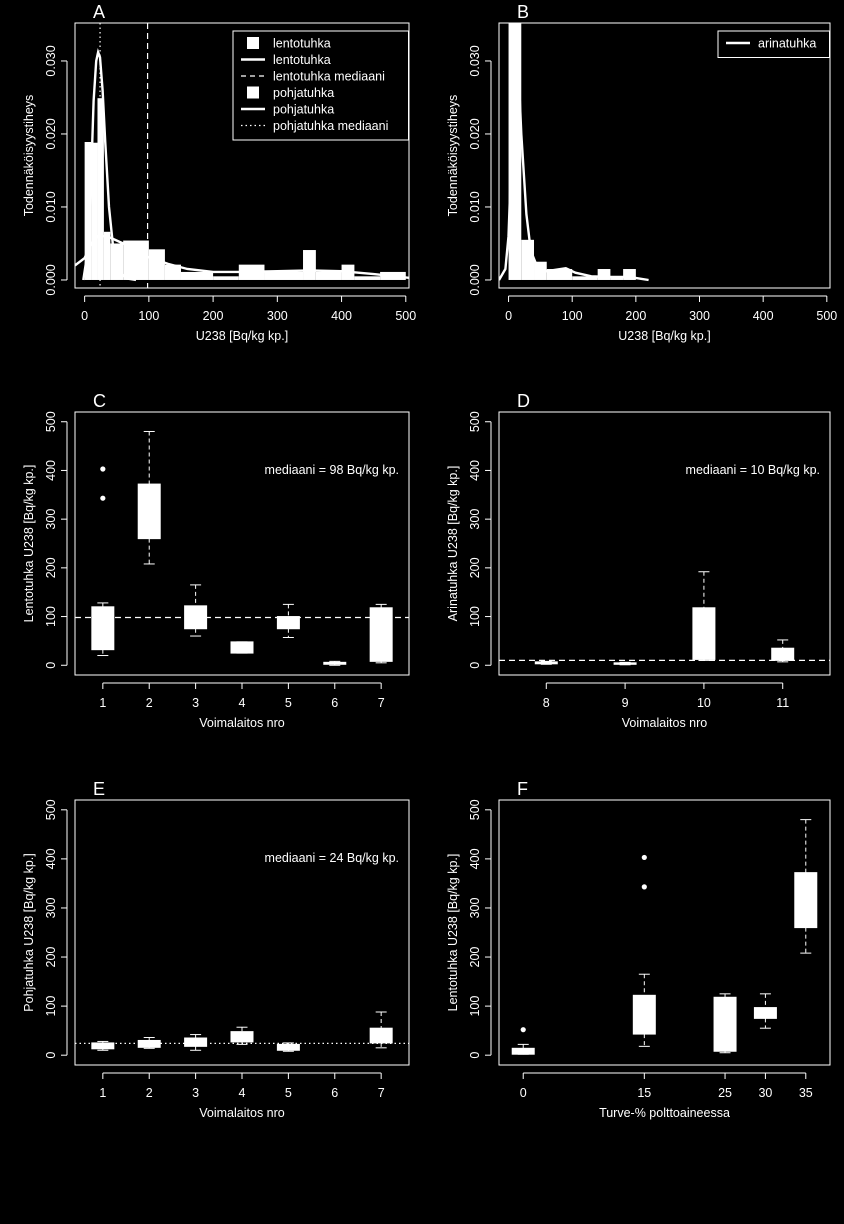  Describe the element at coordinates (523, 12) in the screenshot. I see `panel-letter: B` at that location.